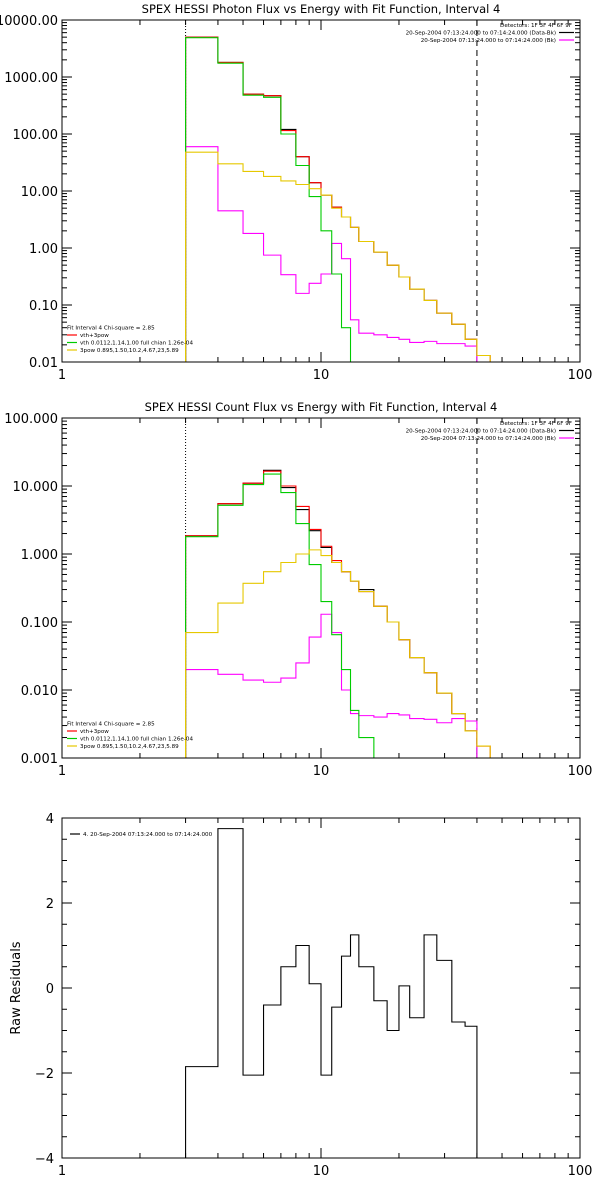  Describe the element at coordinates (44, 1159) in the screenshot. I see `y-tick-label: −4` at that location.